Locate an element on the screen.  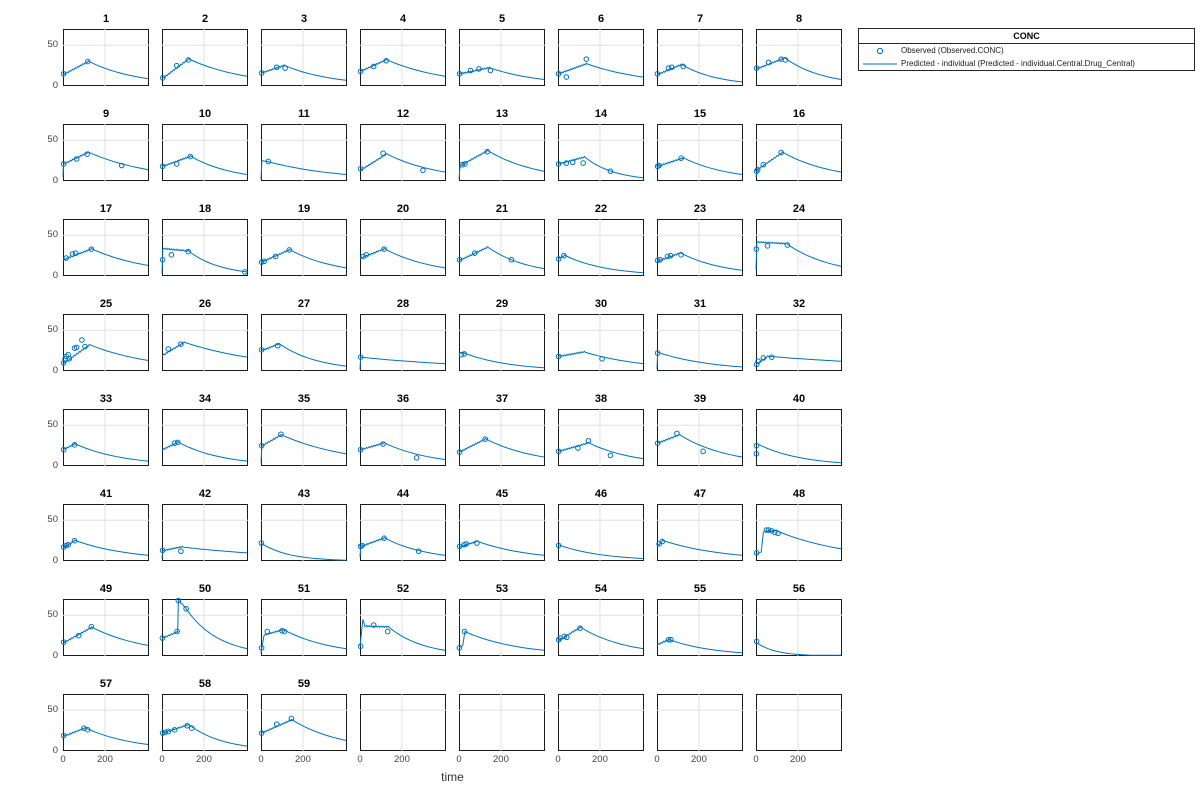
subplot-title: 8 is located at coordinates (799, 19).